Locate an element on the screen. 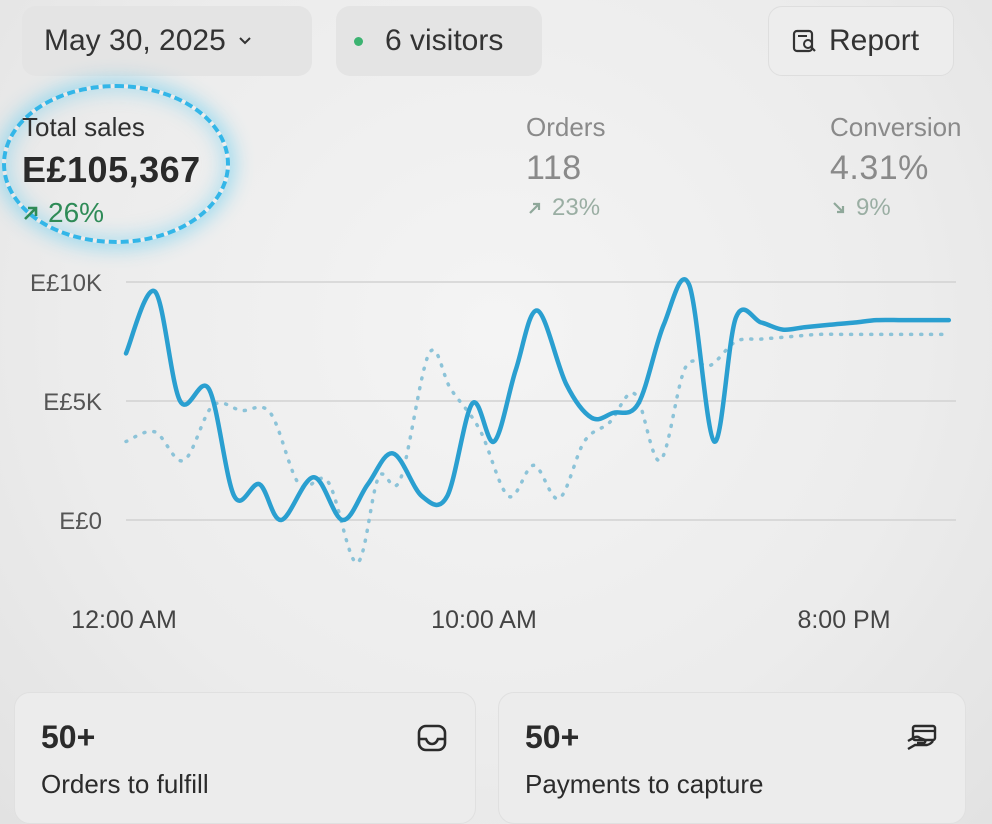 This screenshot has width=992, height=824. date-picker-button: May 30, 2025 is located at coordinates (167, 41).